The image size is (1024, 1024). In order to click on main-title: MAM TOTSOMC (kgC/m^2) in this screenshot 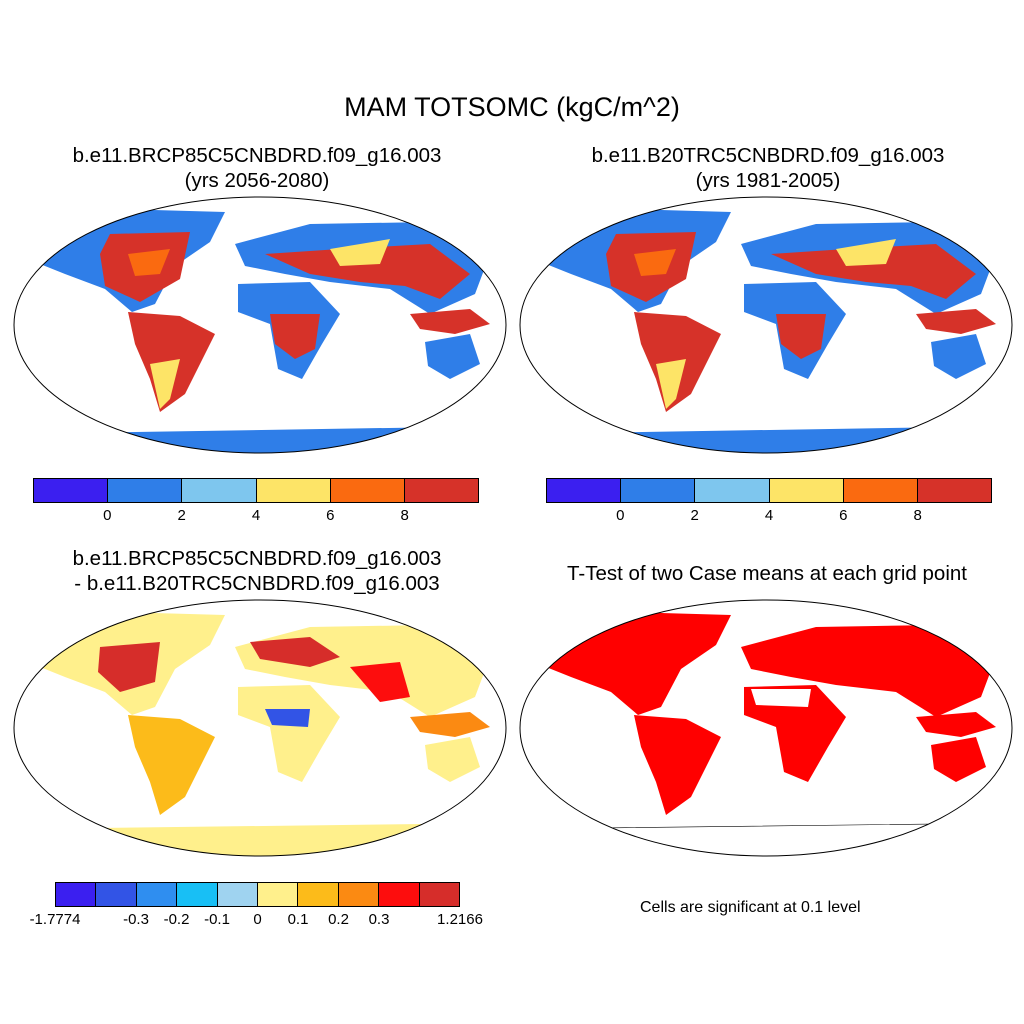, I will do `click(512, 107)`.